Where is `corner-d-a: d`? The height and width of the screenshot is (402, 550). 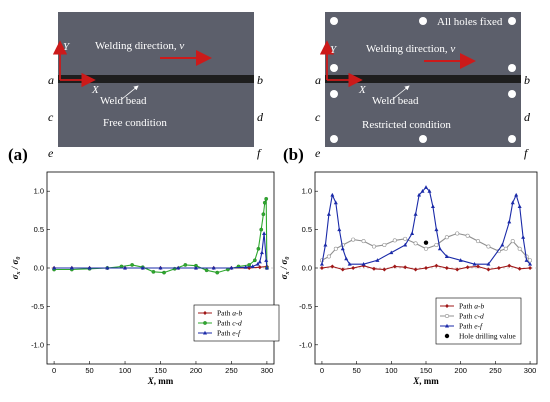 corner-d-a: d is located at coordinates (260, 117).